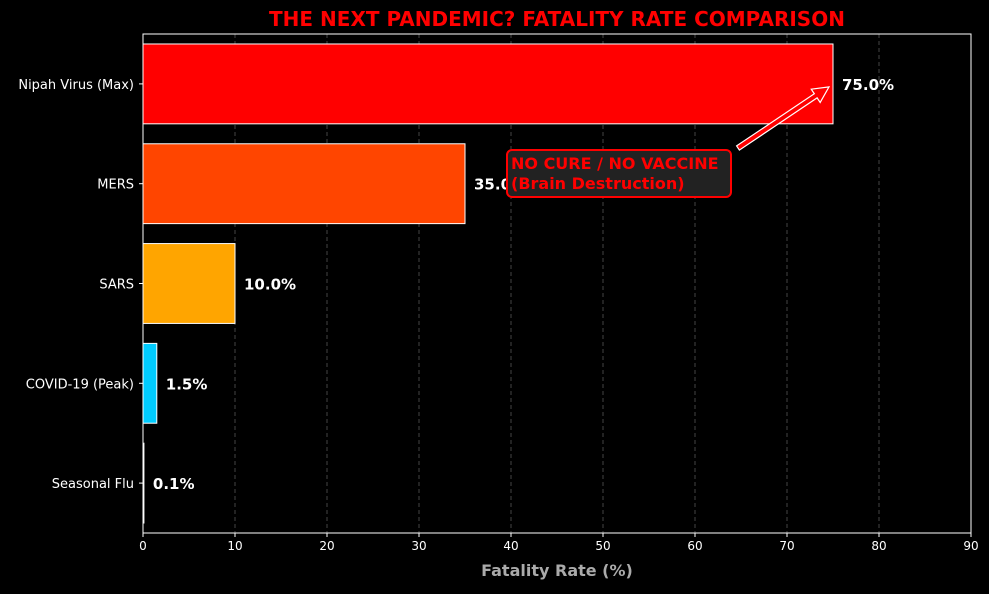  What do you see at coordinates (557, 570) in the screenshot?
I see `x-axis-label: Fatality Rate (%)` at bounding box center [557, 570].